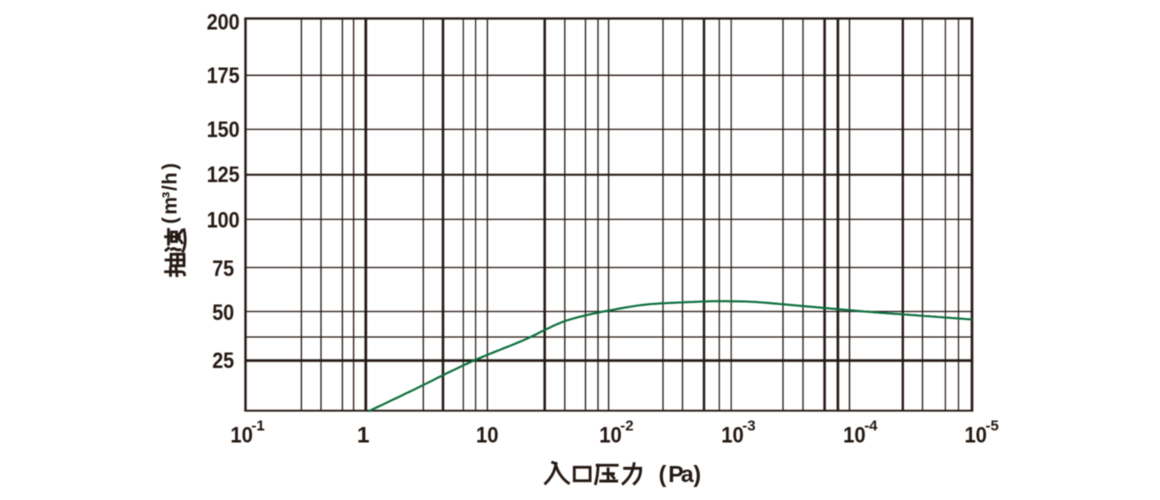  What do you see at coordinates (223, 219) in the screenshot?
I see `svg-text: 100` at bounding box center [223, 219].